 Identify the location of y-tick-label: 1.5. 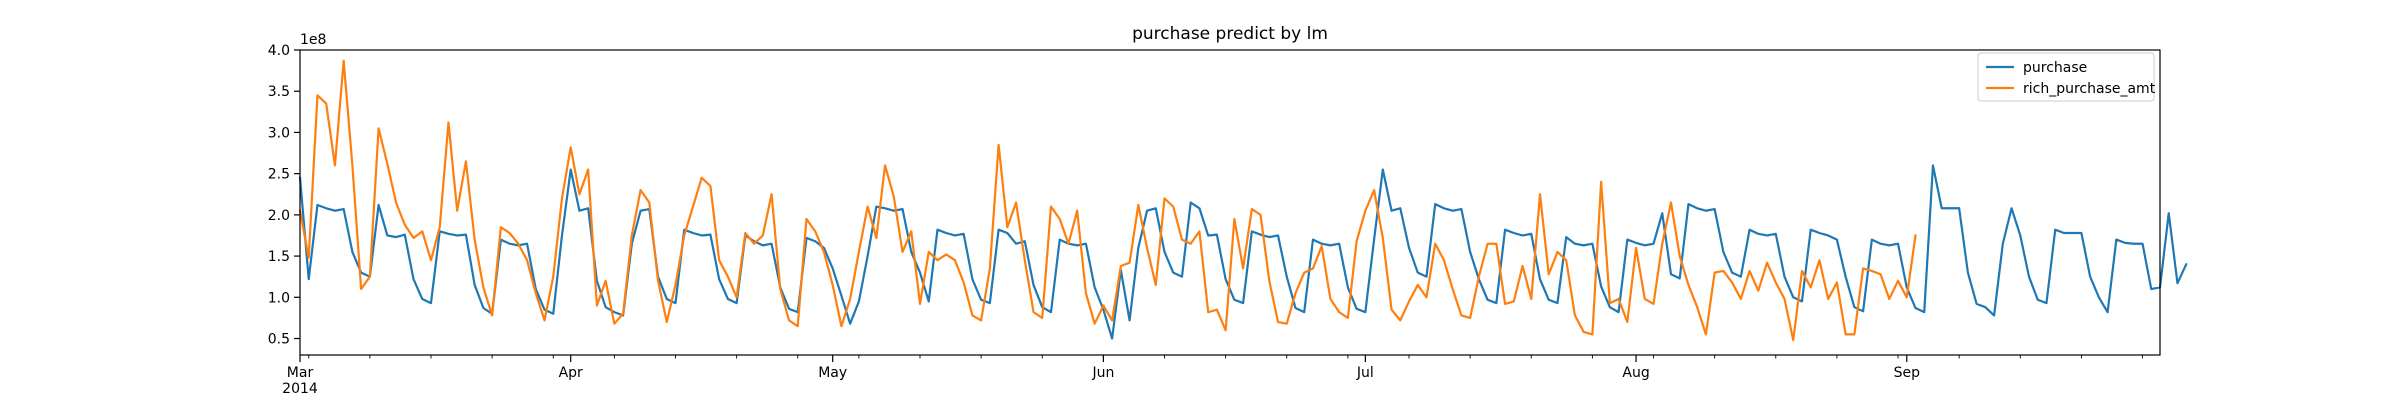
(279, 257).